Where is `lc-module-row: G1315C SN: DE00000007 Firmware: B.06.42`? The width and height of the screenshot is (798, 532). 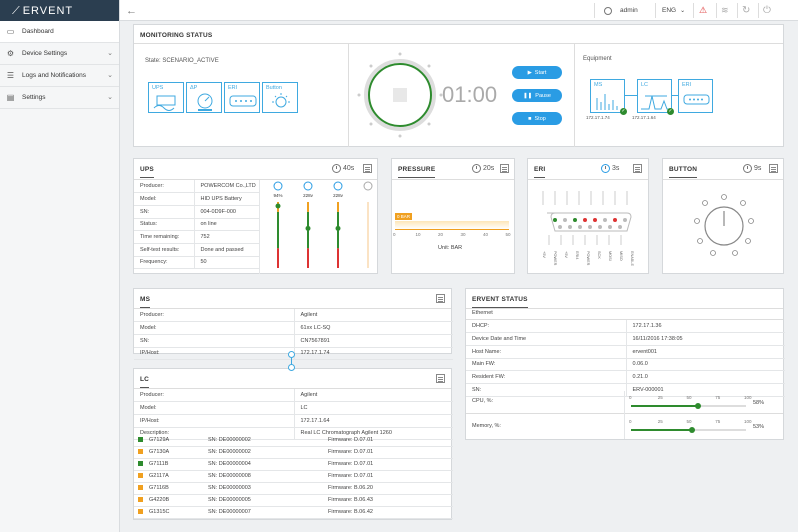 lc-module-row: G1315C SN: DE00000007 Firmware: B.06.42 is located at coordinates (293, 512).